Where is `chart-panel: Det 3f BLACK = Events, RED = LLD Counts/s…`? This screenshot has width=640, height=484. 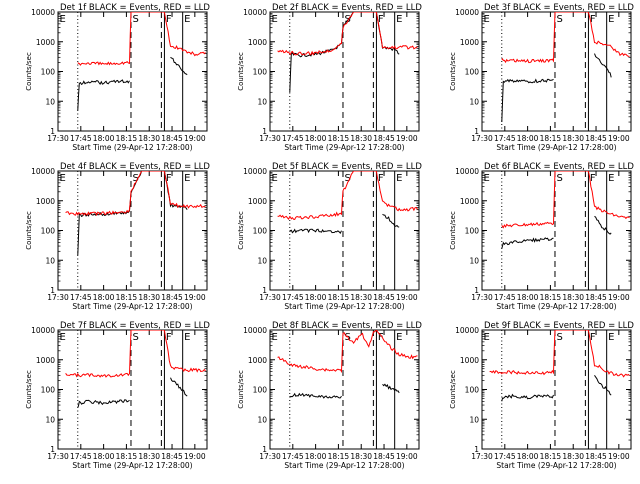
chart-panel: Det 3f BLACK = Events, RED = LLD Counts/s… is located at coordinates (541, 77).